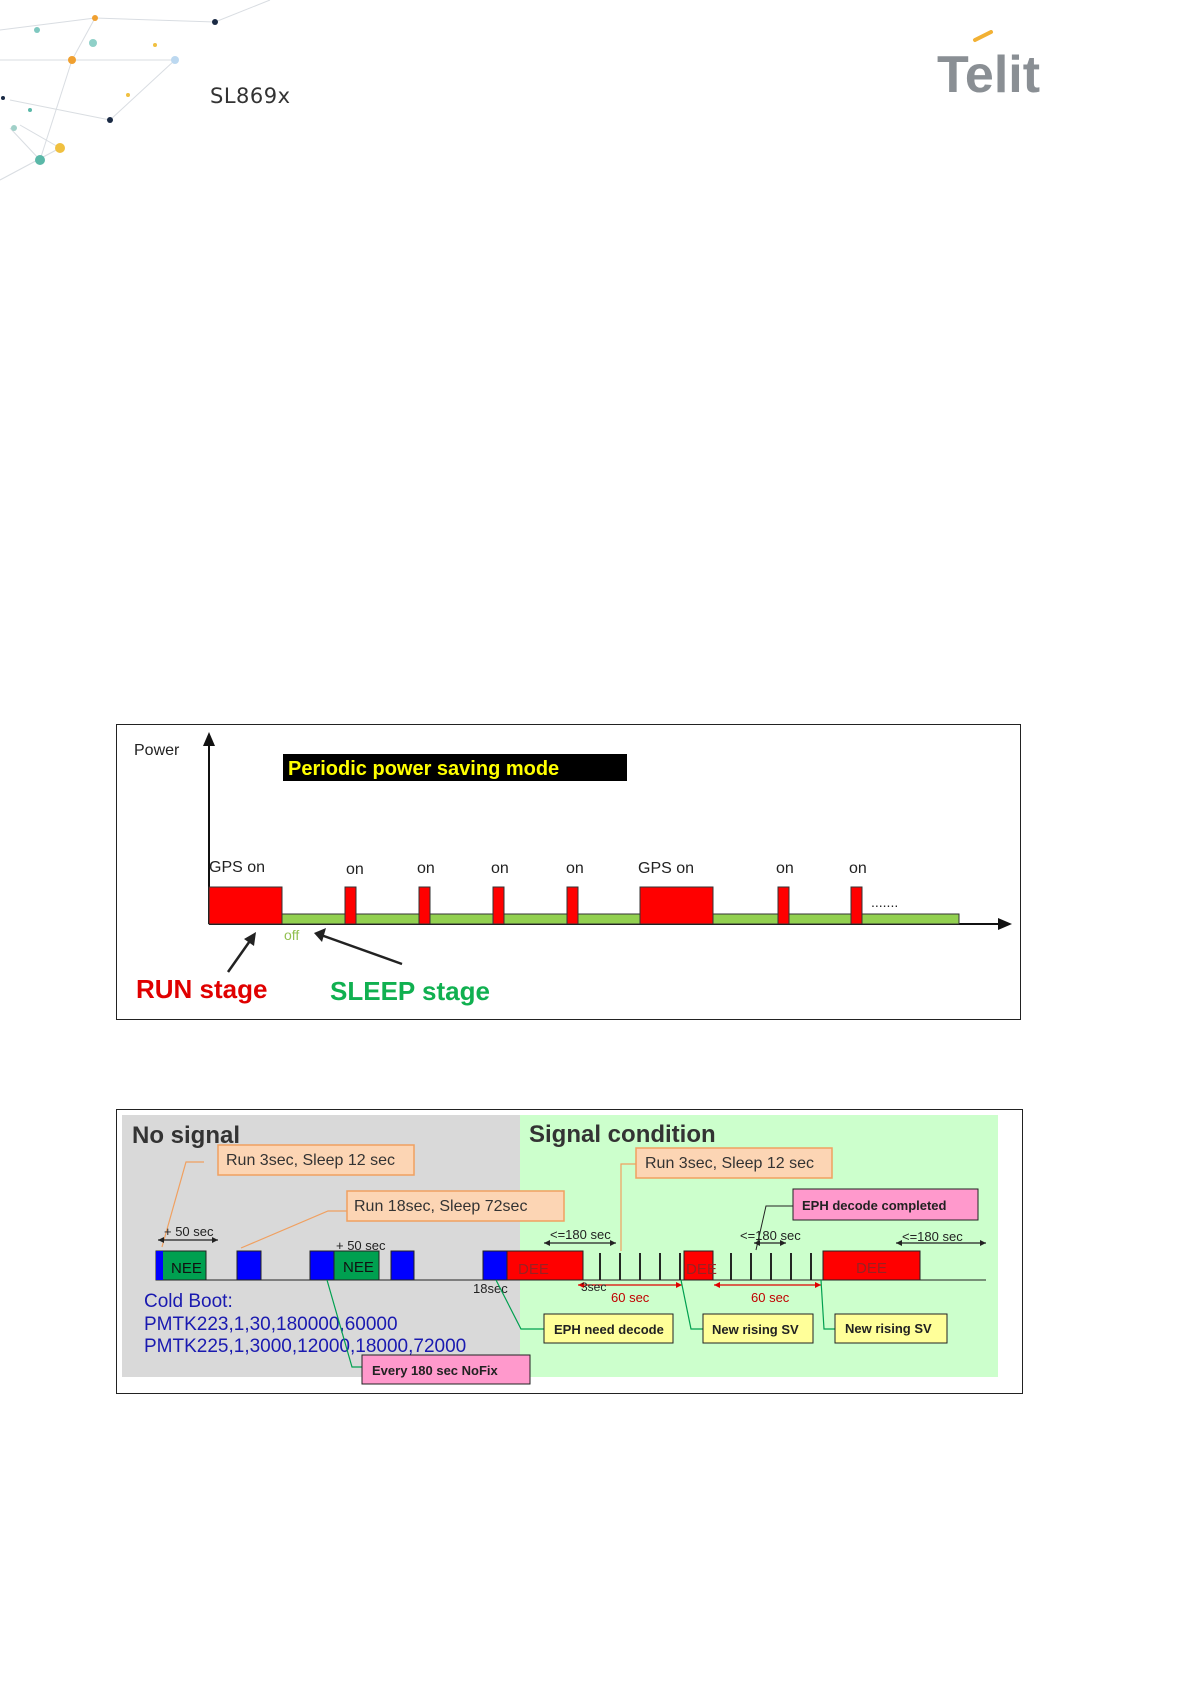 Image resolution: width=1191 pixels, height=1684 pixels. What do you see at coordinates (584, 919) in the screenshot?
I see `sleep-bar` at bounding box center [584, 919].